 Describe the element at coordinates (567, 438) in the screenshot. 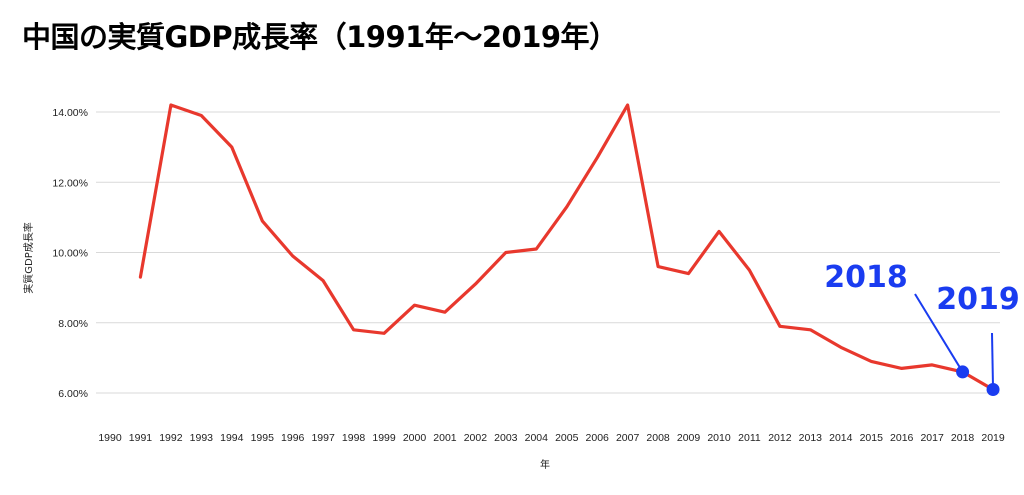

I see `x-tick-label: 2005` at that location.